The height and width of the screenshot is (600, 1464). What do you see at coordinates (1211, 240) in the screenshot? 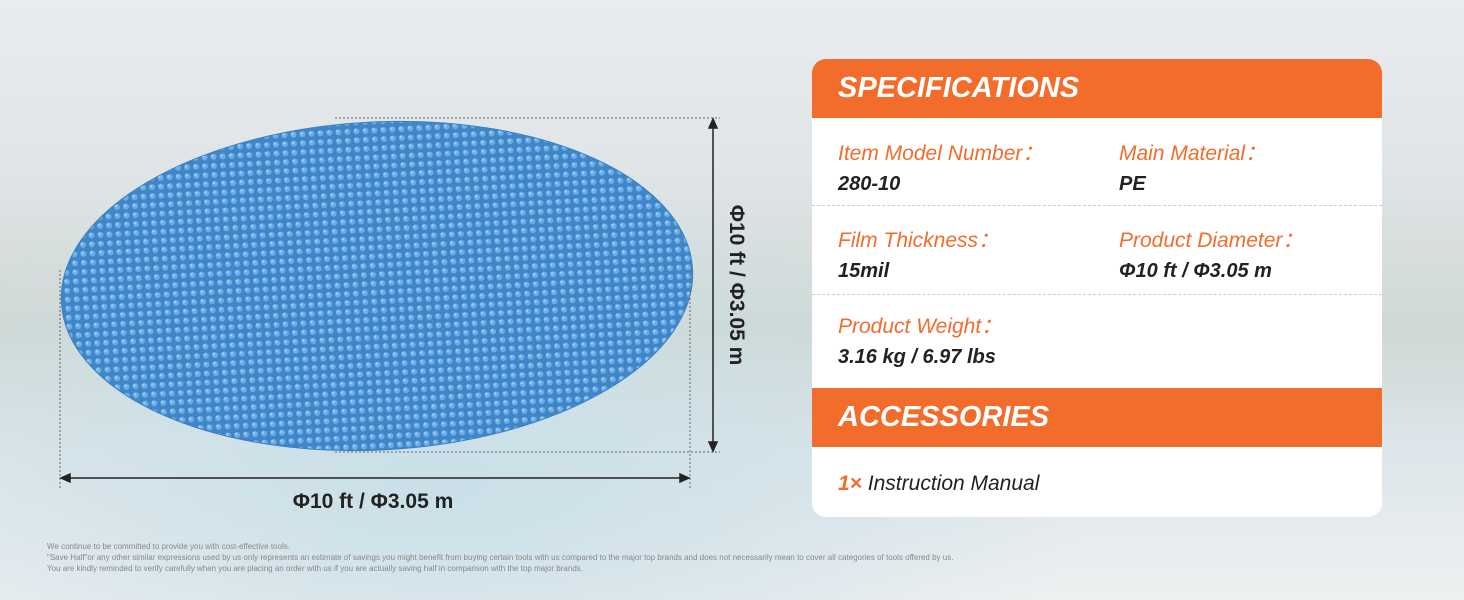
I see `spec-label: Product Diameter：` at bounding box center [1211, 240].